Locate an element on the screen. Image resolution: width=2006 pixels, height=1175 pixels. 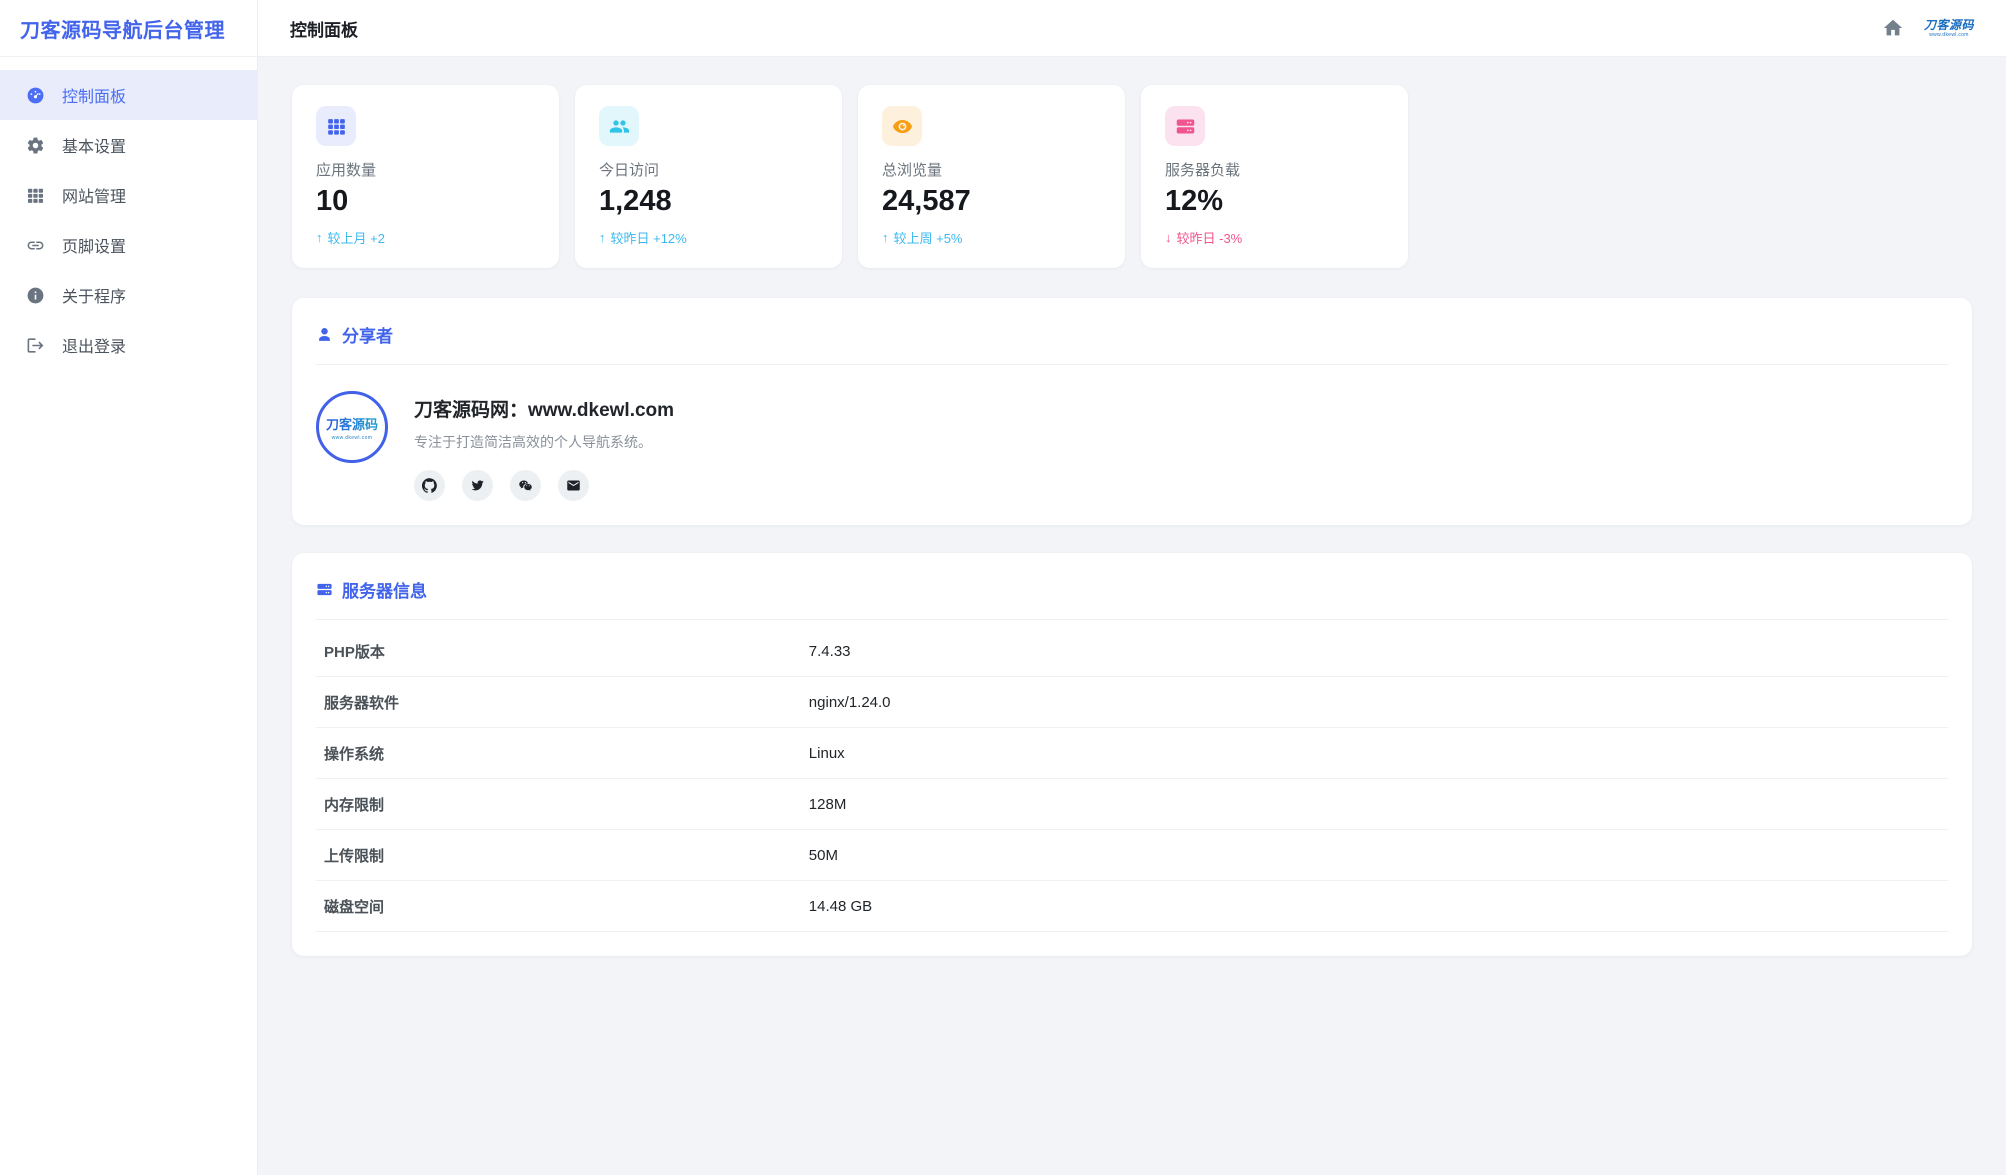
avatar: 刀客源码 www.dkewl.com is located at coordinates (352, 427).